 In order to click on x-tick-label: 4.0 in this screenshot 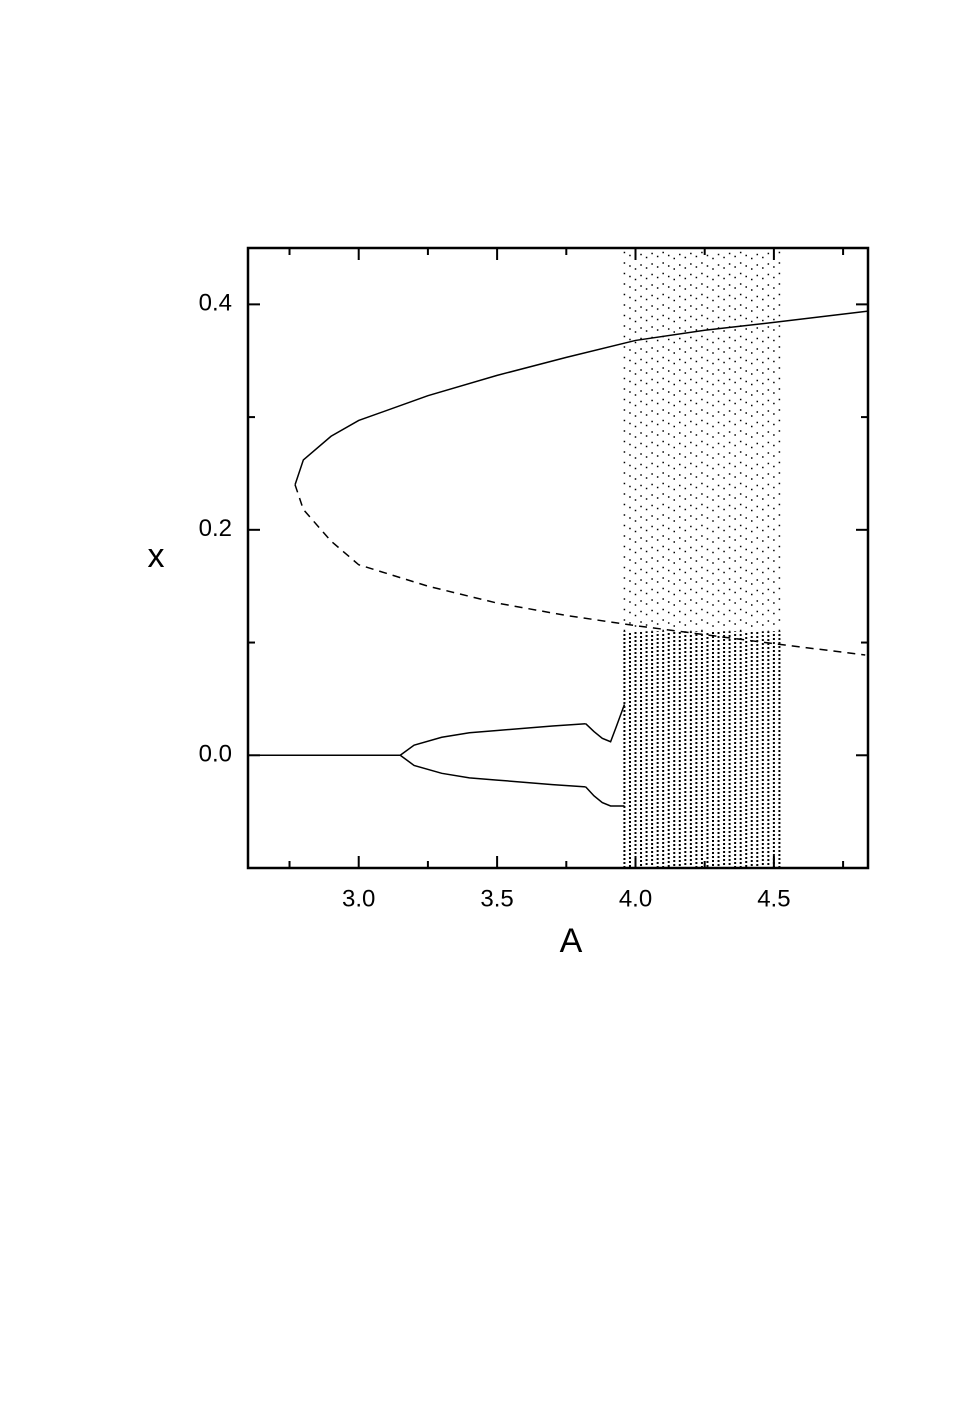, I will do `click(635, 898)`.